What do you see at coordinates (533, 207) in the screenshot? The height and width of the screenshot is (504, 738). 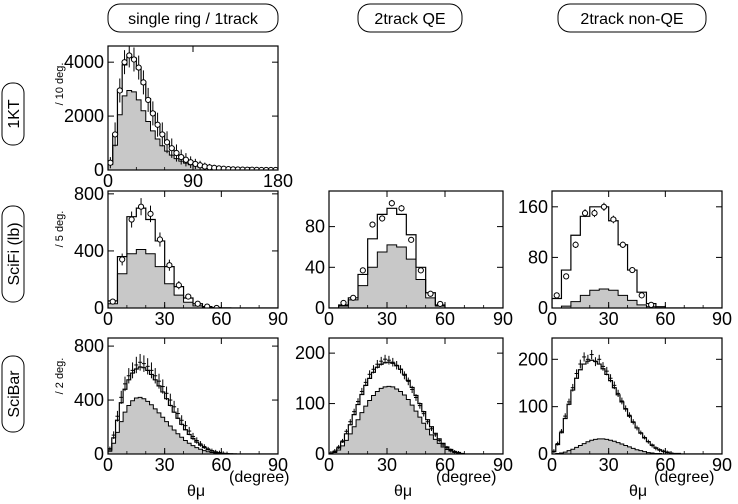 I see `y-tick-label: 160` at bounding box center [533, 207].